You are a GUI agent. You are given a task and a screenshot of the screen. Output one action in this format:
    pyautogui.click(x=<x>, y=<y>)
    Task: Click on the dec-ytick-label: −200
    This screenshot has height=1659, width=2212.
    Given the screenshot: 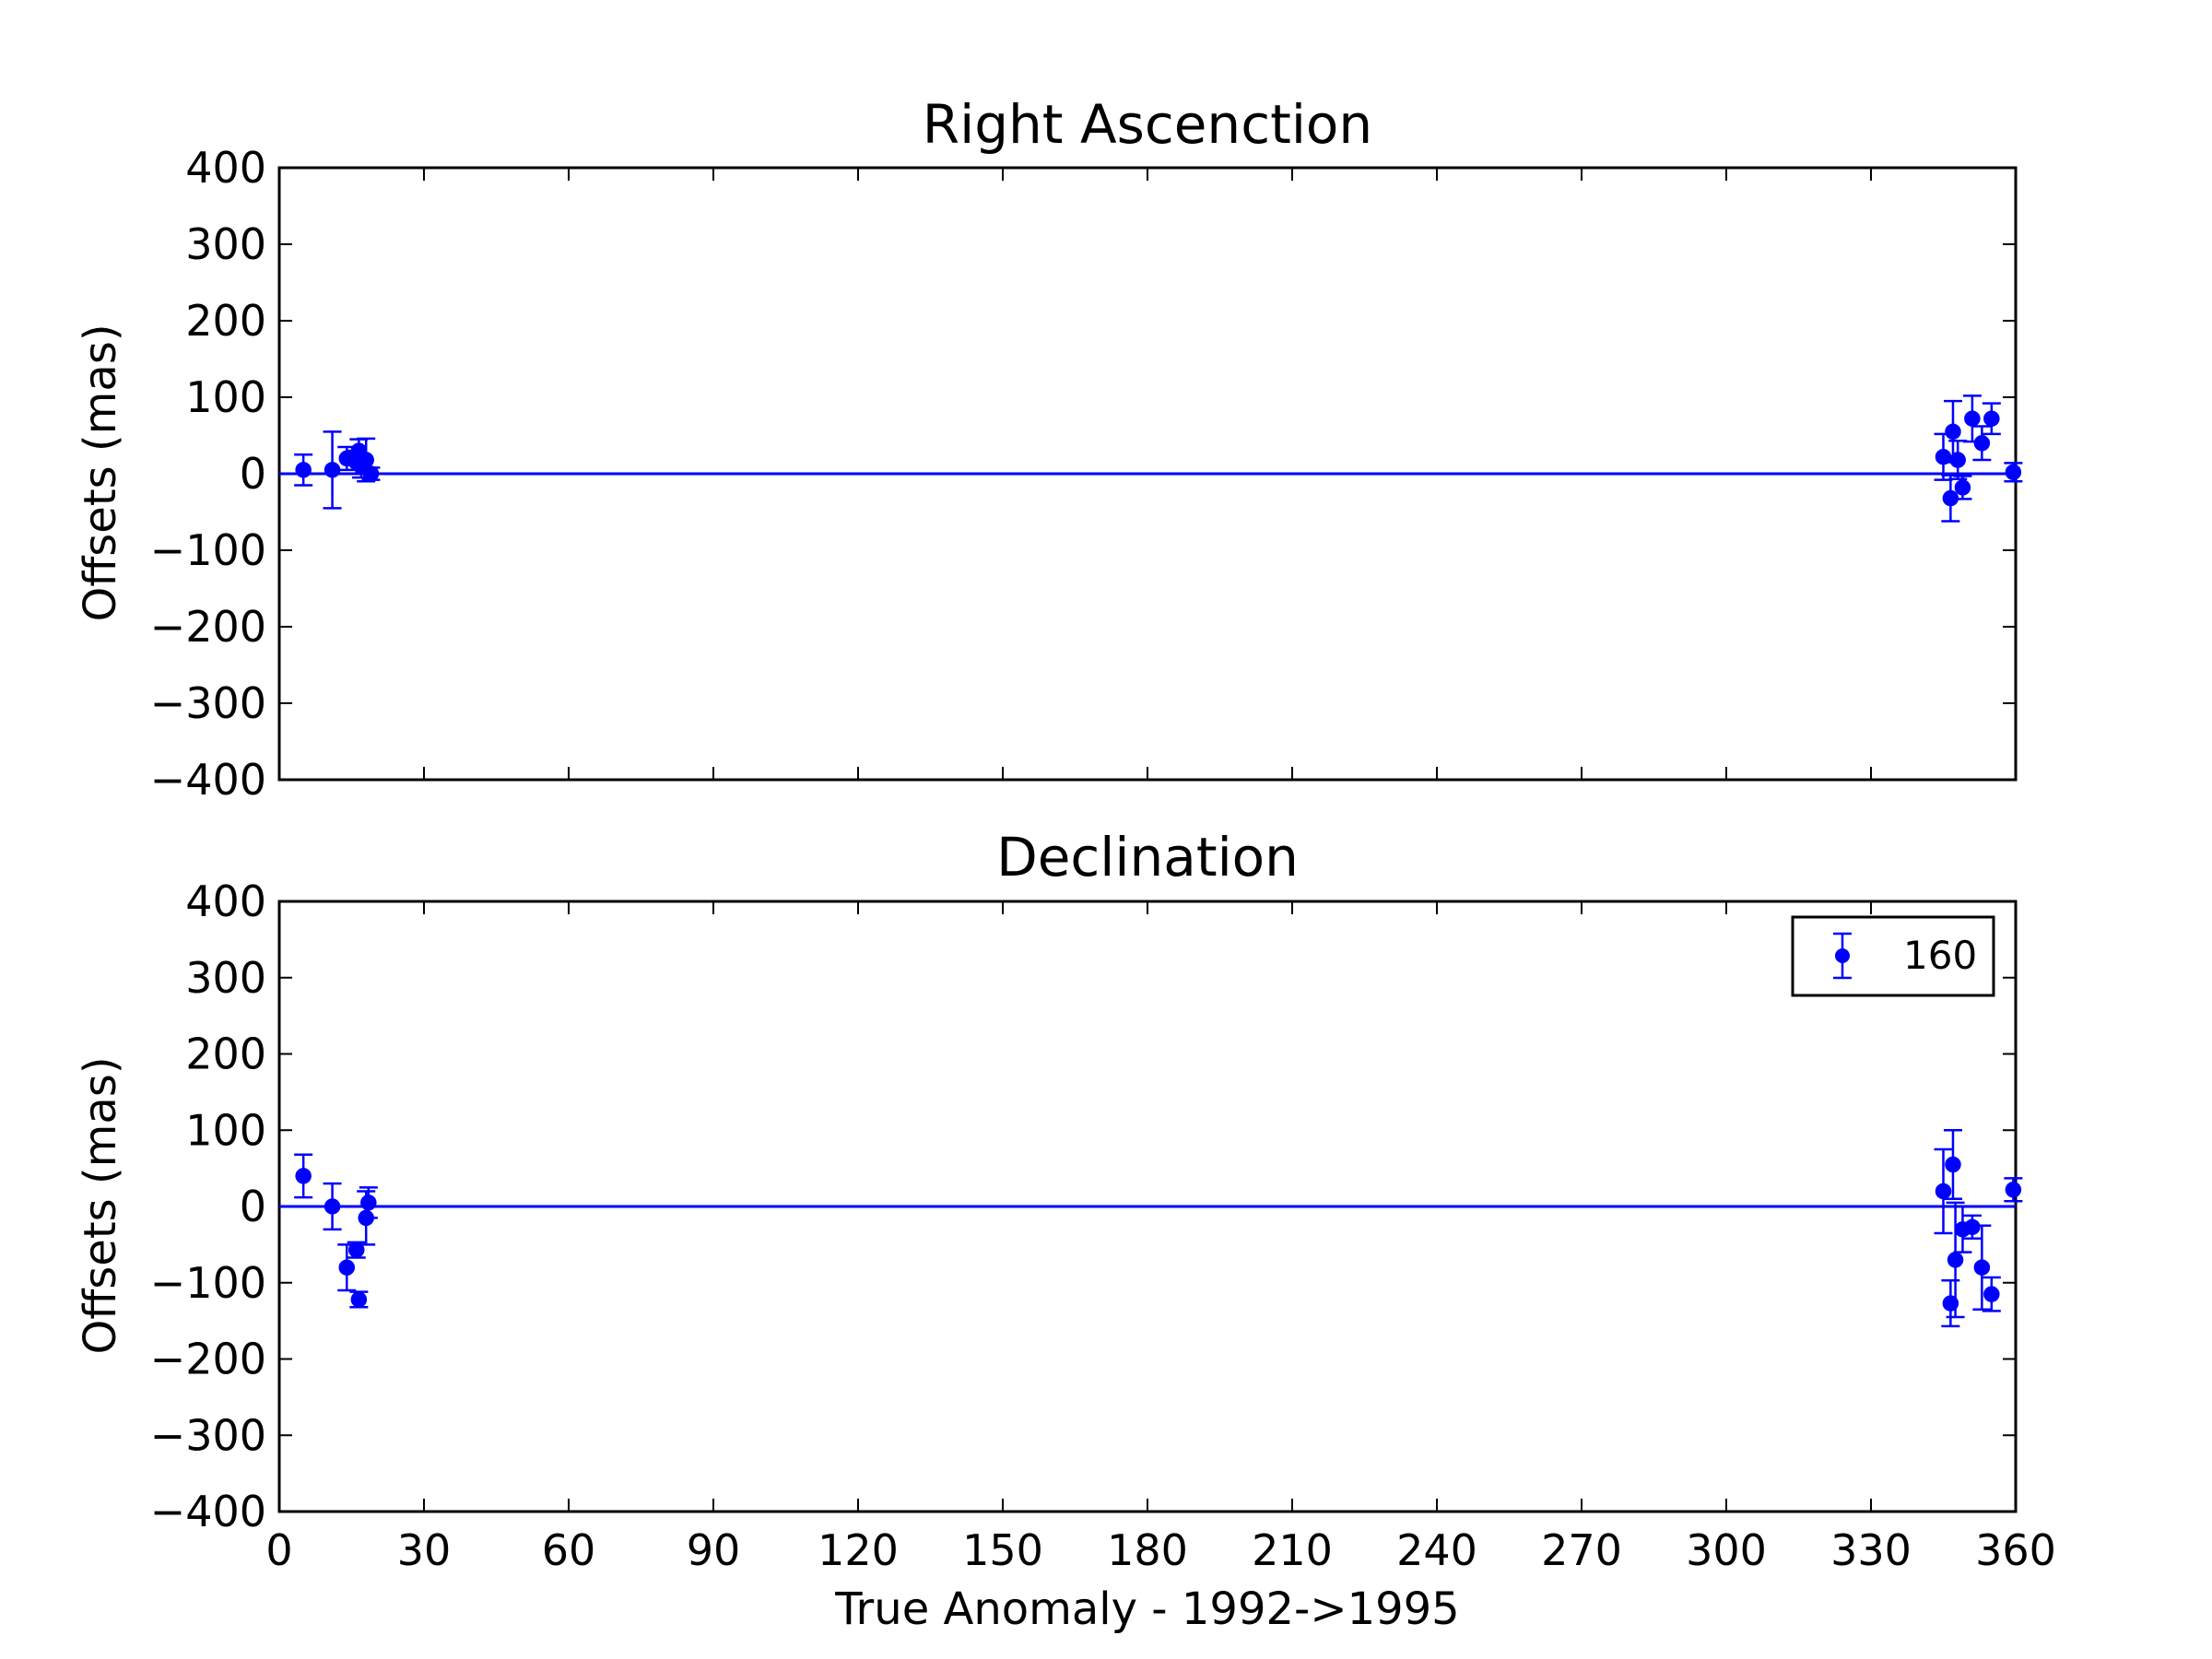 What is the action you would take?
    pyautogui.click(x=208, y=1359)
    